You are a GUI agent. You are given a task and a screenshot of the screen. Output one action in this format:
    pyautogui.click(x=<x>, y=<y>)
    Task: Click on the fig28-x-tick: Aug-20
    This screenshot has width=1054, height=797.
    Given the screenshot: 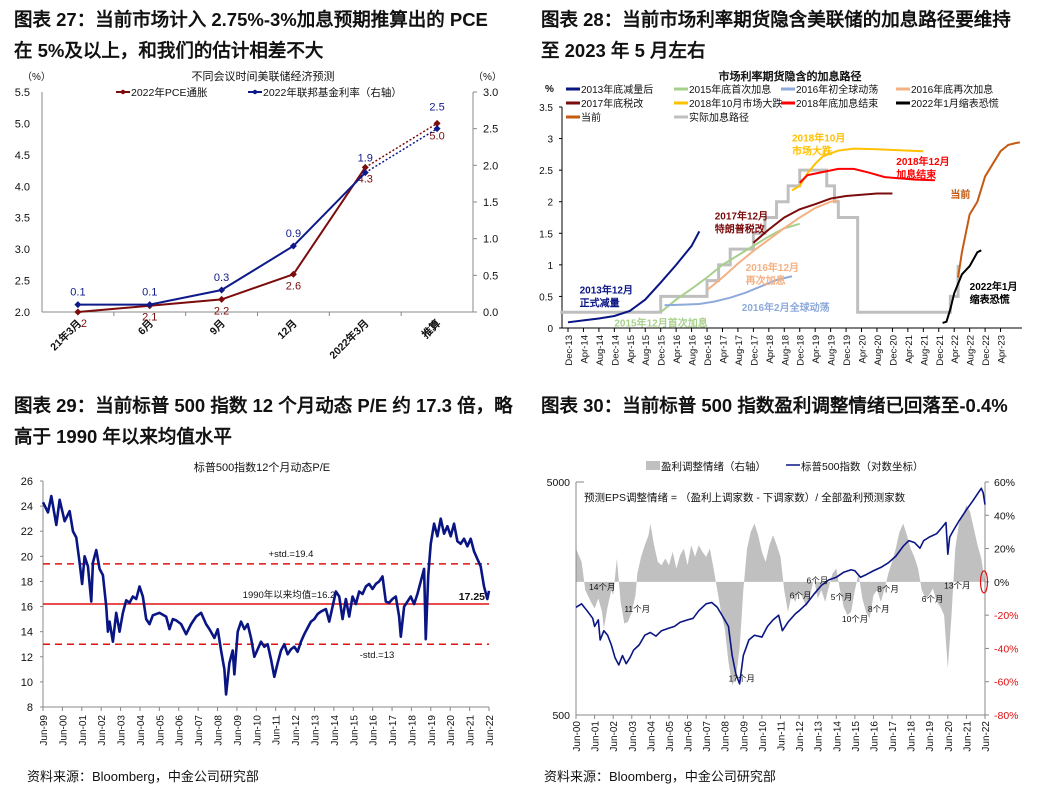 What is the action you would take?
    pyautogui.click(x=878, y=350)
    